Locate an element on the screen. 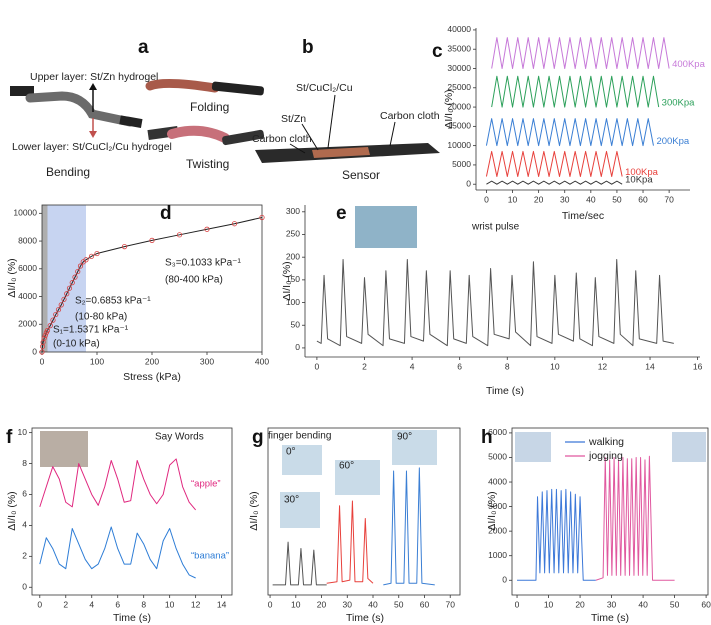  caption: Twisting is located at coordinates (207, 164).